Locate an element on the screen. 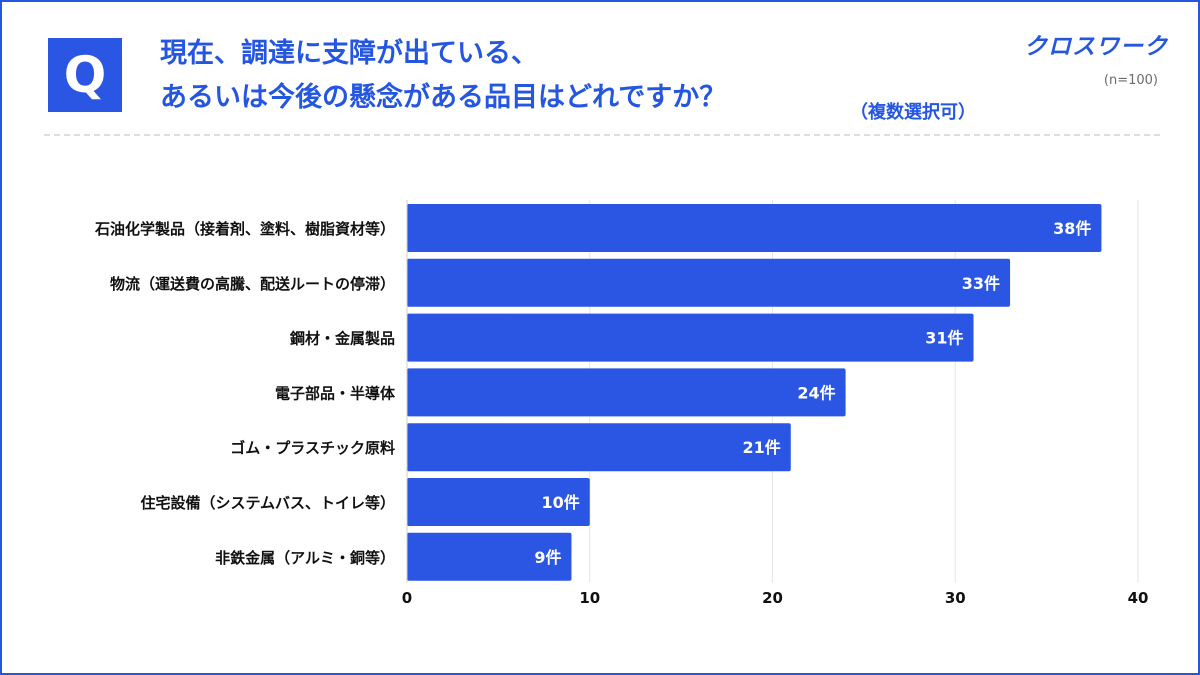 This screenshot has width=1200, height=675. x-tick-label: 0 is located at coordinates (407, 598).